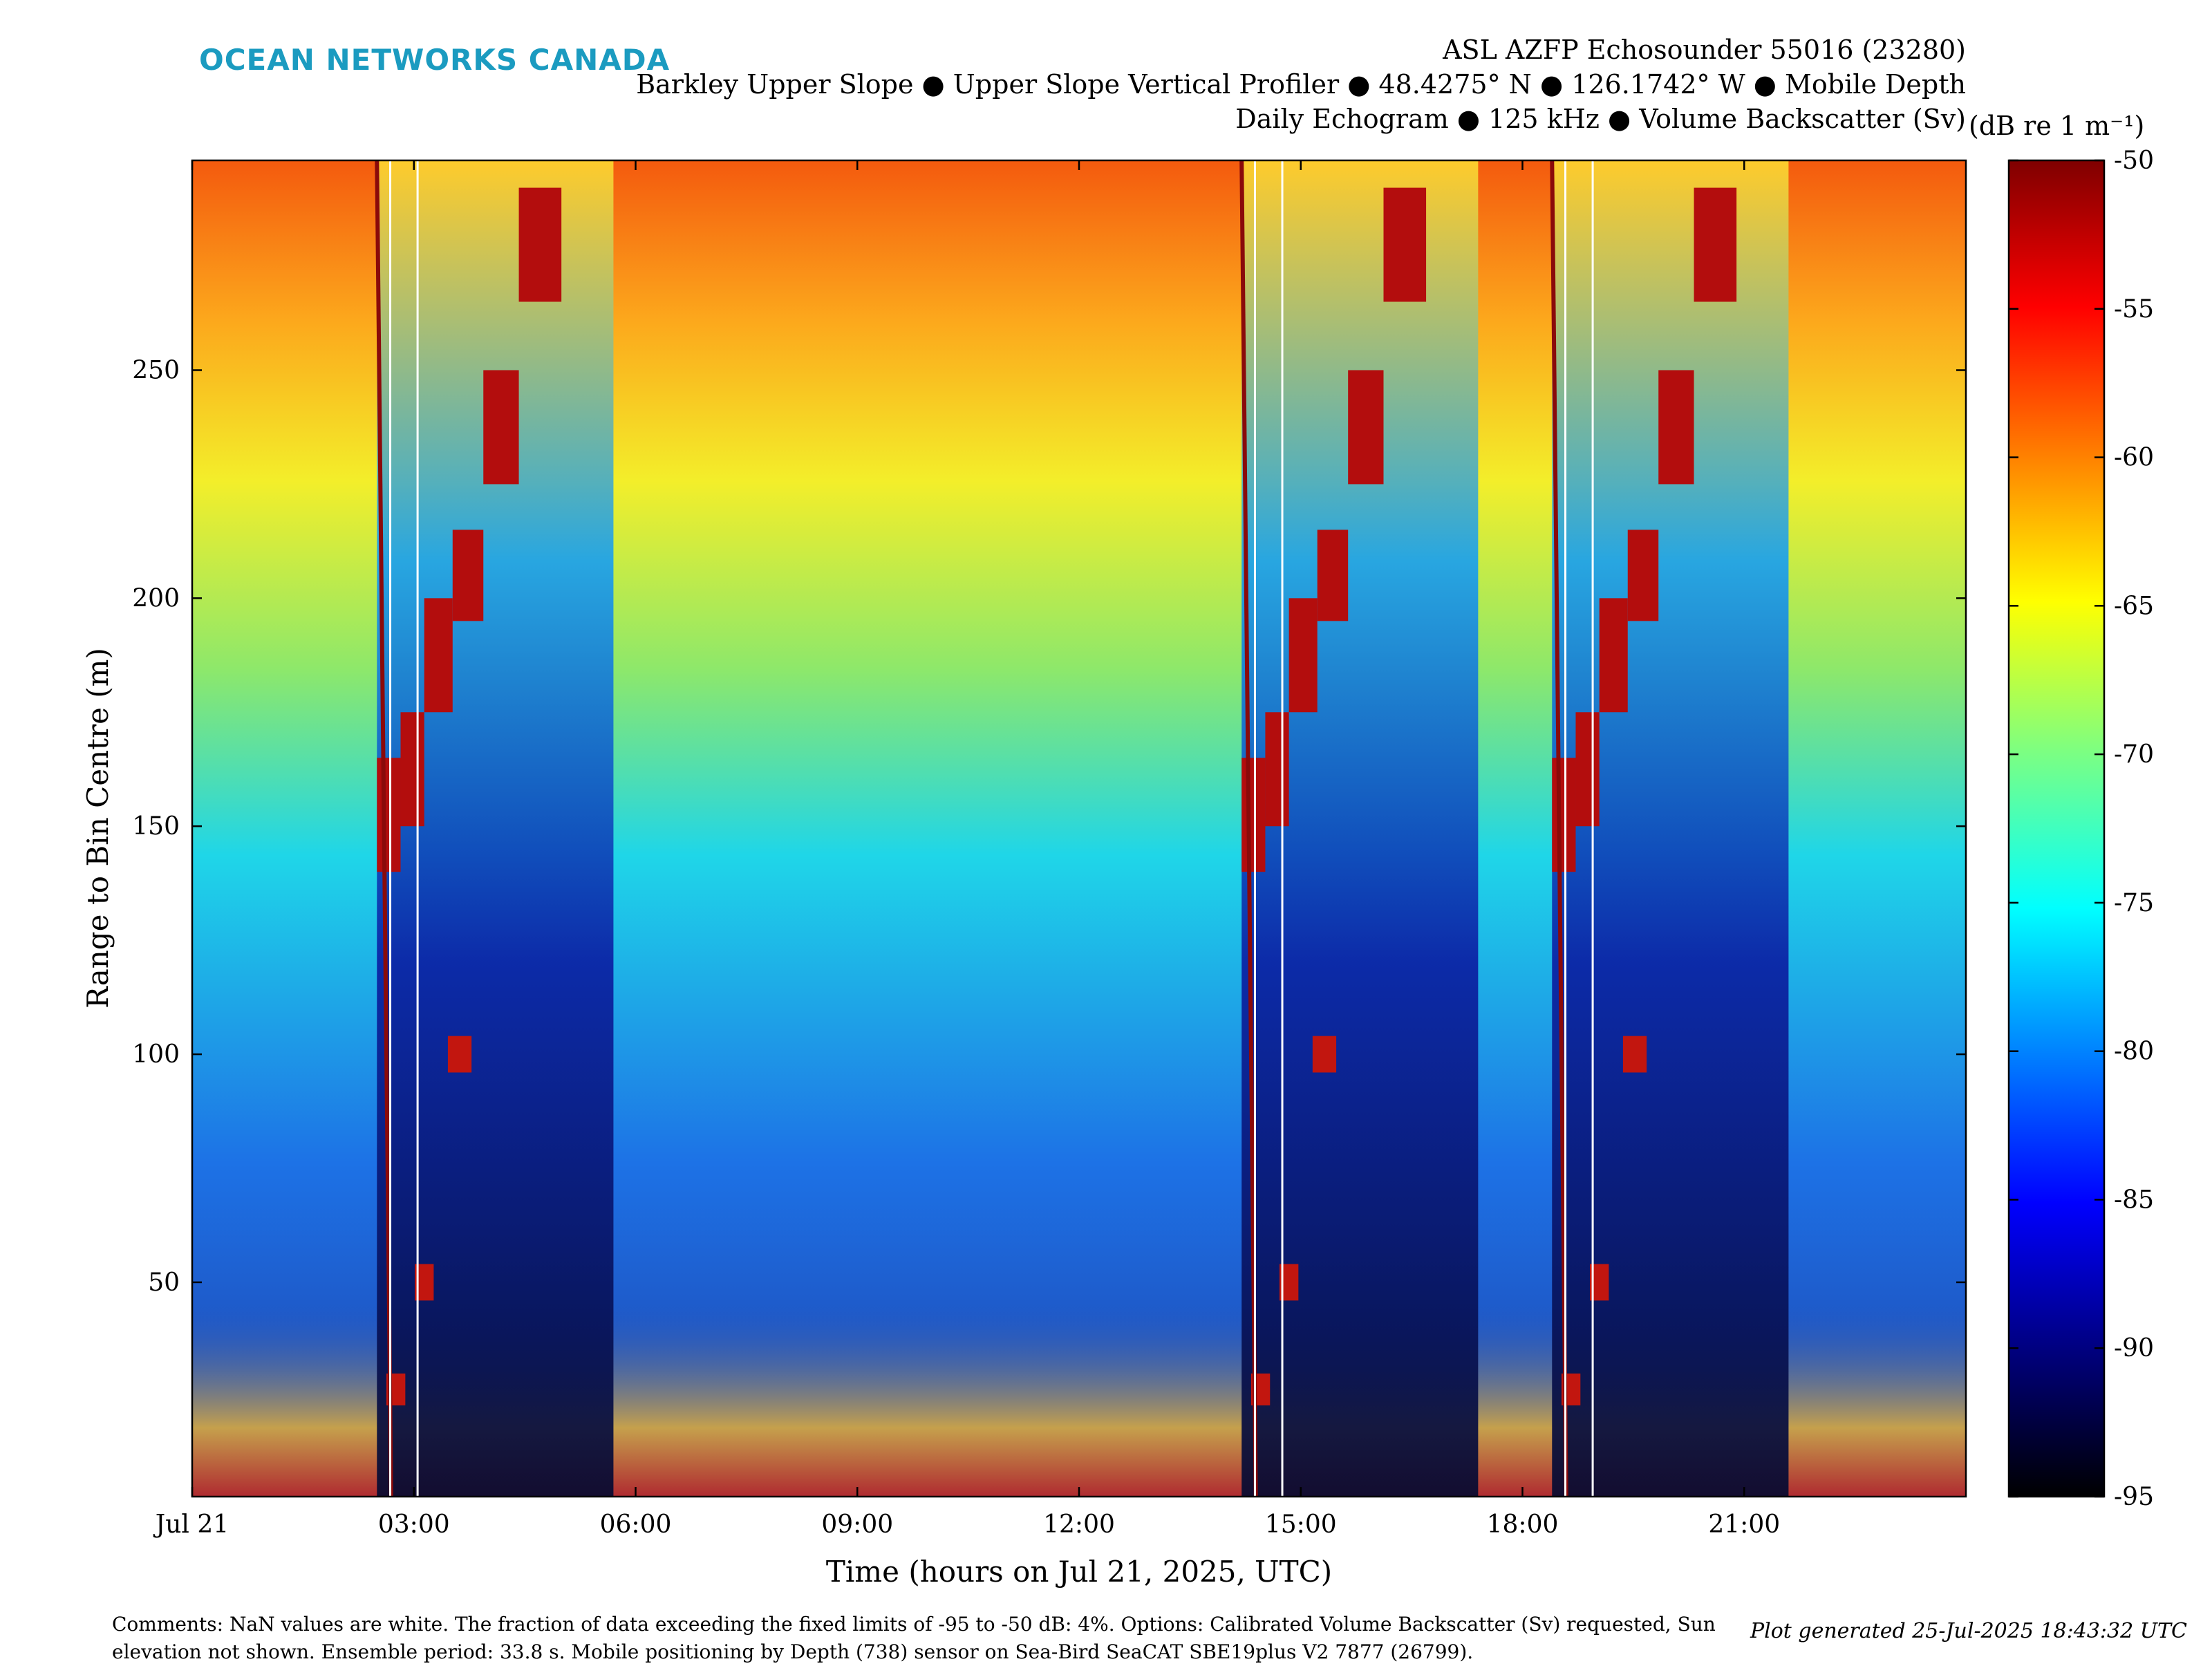  I want to click on x-tick-label: 12:00, so click(1079, 1524).